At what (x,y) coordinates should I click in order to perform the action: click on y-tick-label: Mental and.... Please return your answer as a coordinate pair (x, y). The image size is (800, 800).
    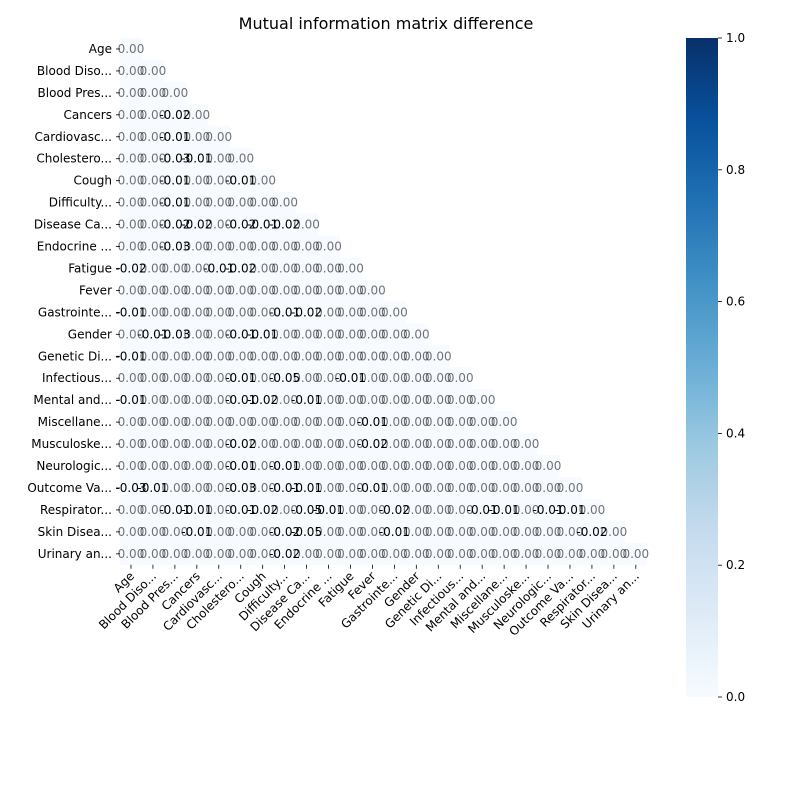
    Looking at the image, I should click on (72, 400).